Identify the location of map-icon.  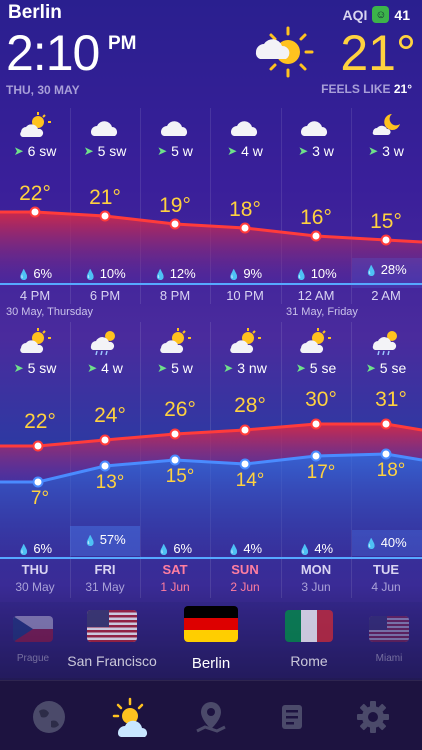
(211, 717).